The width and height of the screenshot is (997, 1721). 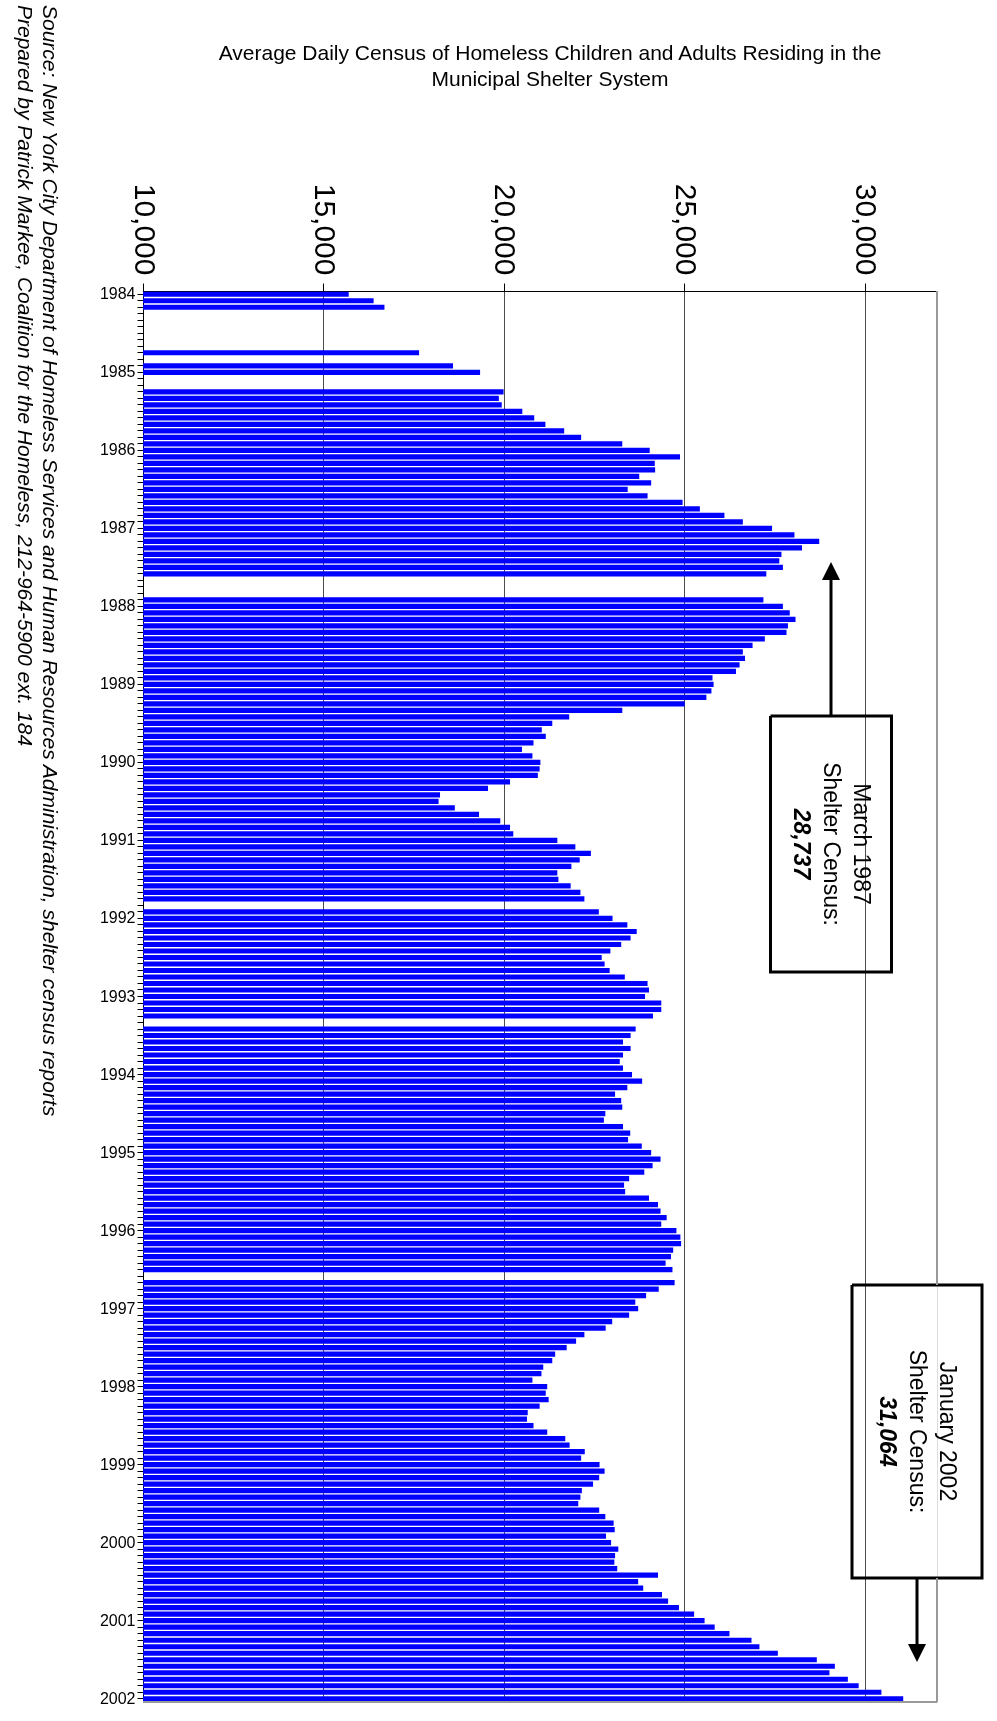 What do you see at coordinates (50, 561) in the screenshot?
I see `source-note: Source: New York City Department of Homeless Services and Human Resources Administration, shelter census reports` at bounding box center [50, 561].